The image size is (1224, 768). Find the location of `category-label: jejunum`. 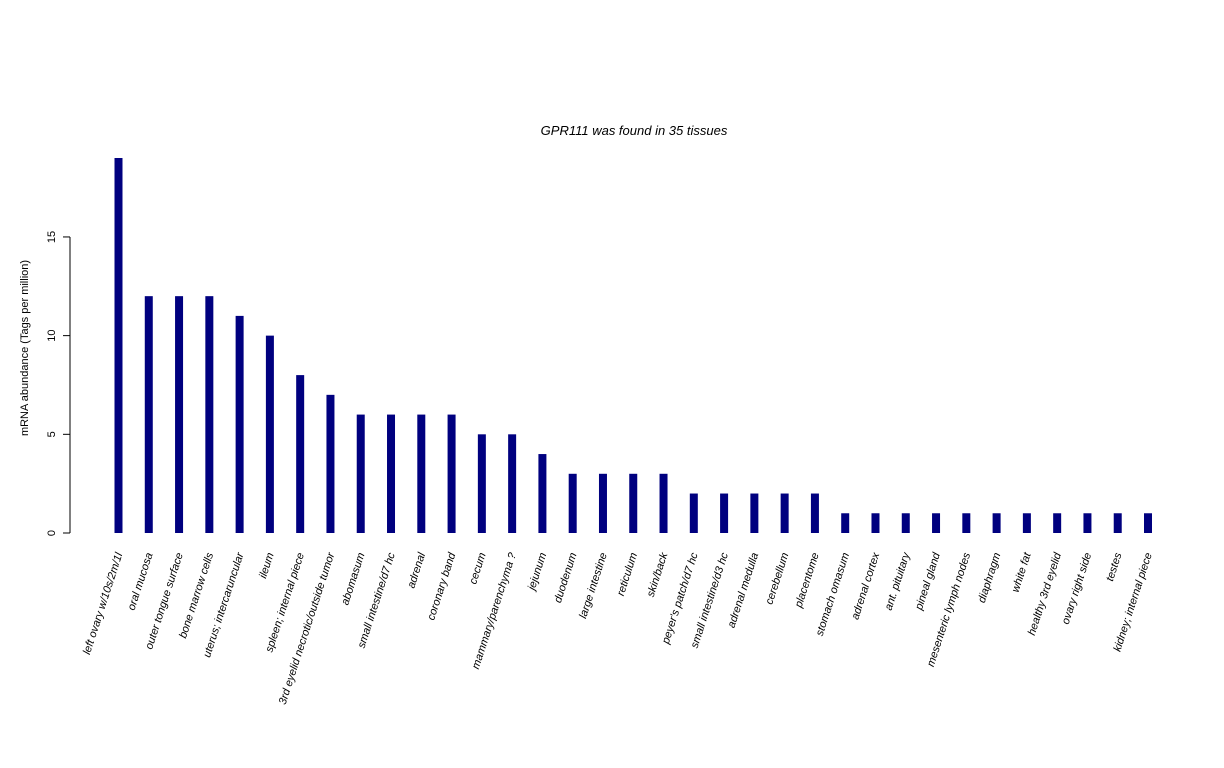

category-label: jejunum is located at coordinates (537, 572).